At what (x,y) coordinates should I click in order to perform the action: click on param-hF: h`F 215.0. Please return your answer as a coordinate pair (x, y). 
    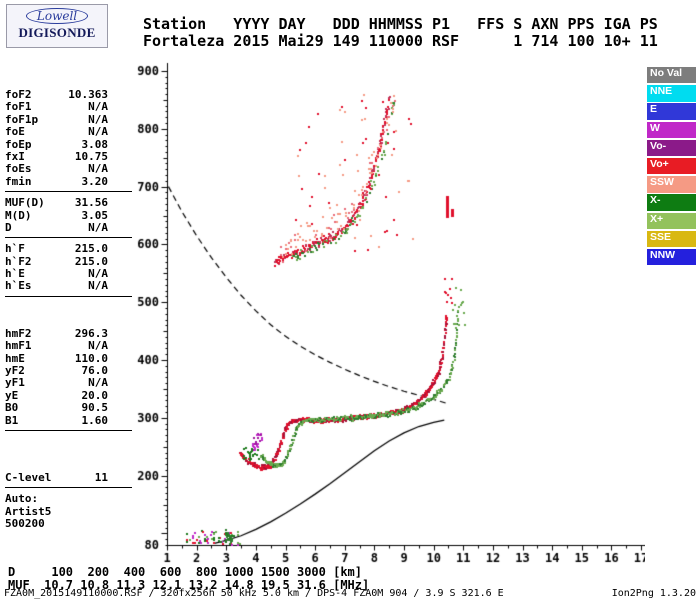
    Looking at the image, I should click on (68, 249).